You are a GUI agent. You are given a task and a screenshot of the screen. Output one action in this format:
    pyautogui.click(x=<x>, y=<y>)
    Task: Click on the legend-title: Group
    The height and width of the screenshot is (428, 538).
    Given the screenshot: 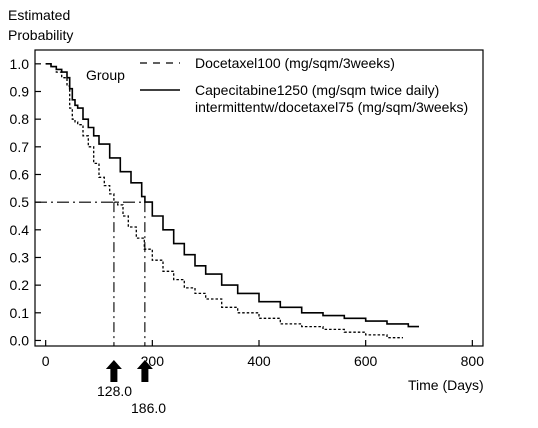 What is the action you would take?
    pyautogui.click(x=105, y=75)
    